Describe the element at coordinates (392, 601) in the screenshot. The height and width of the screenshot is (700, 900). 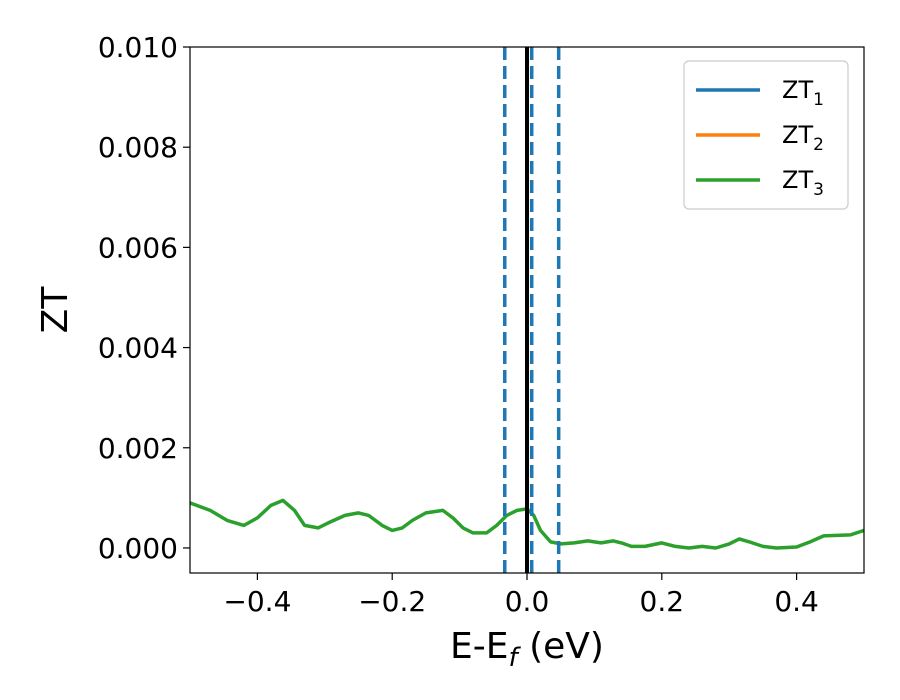
I see `x-tick-label: −0.2` at that location.